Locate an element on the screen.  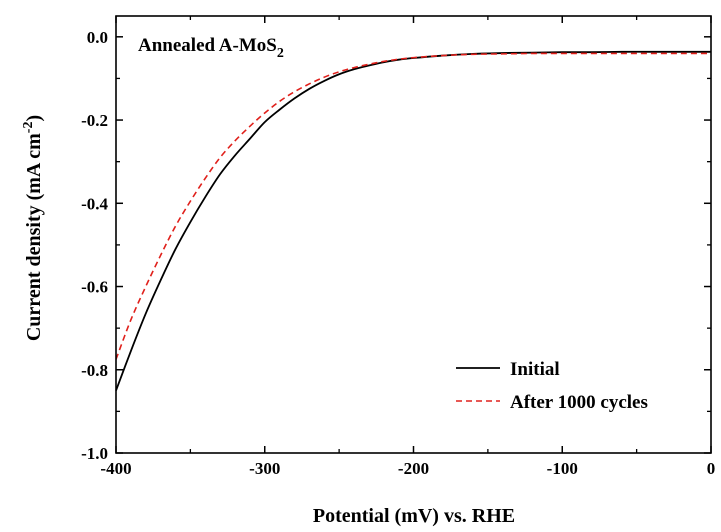
y-axis-title-superscript: -2 is located at coordinates (28, 128).